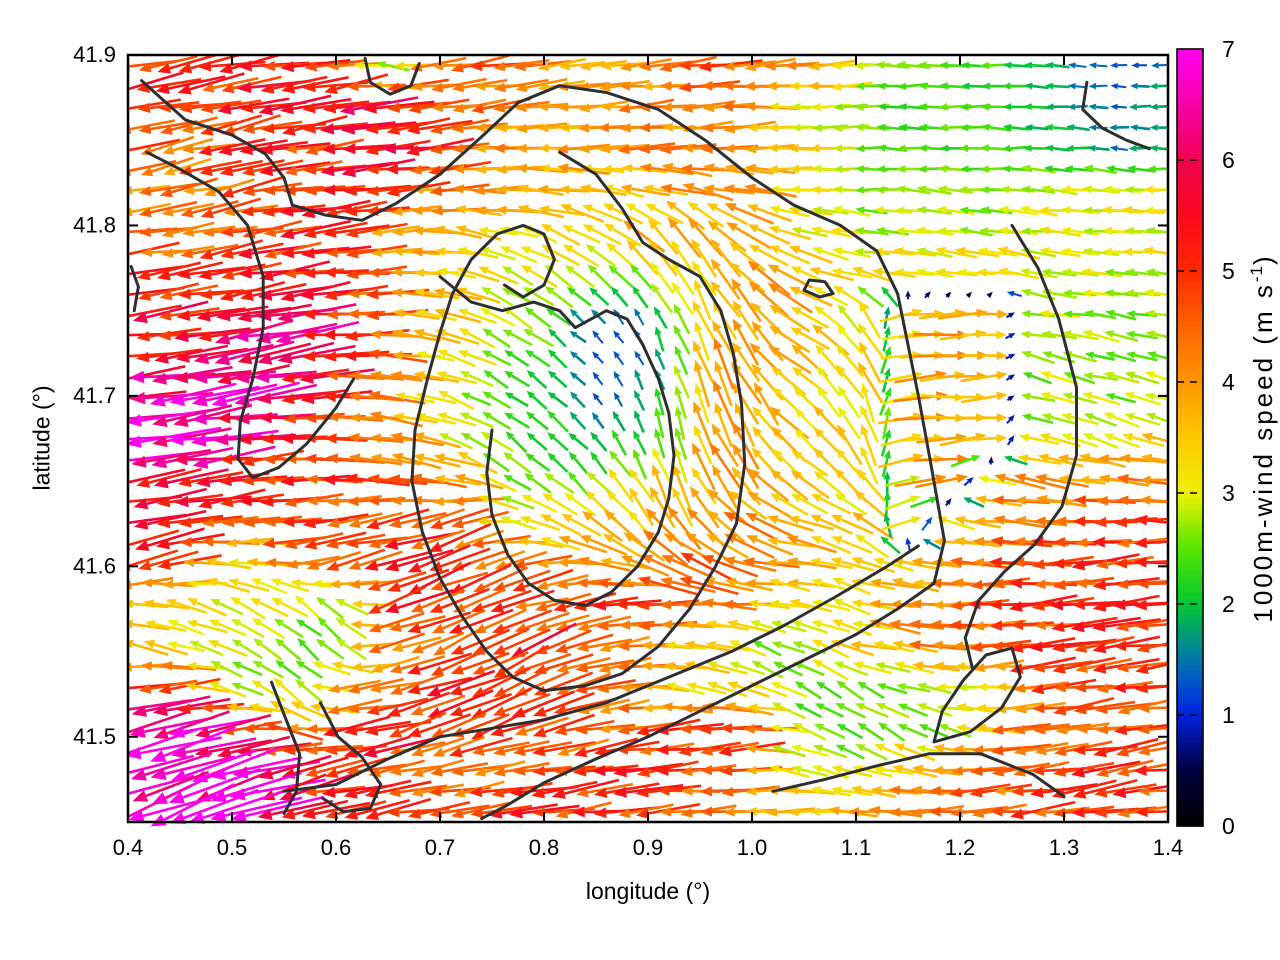 Image resolution: width=1280 pixels, height=960 pixels. Describe the element at coordinates (648, 847) in the screenshot. I see `x-tick-label: 0.9` at that location.